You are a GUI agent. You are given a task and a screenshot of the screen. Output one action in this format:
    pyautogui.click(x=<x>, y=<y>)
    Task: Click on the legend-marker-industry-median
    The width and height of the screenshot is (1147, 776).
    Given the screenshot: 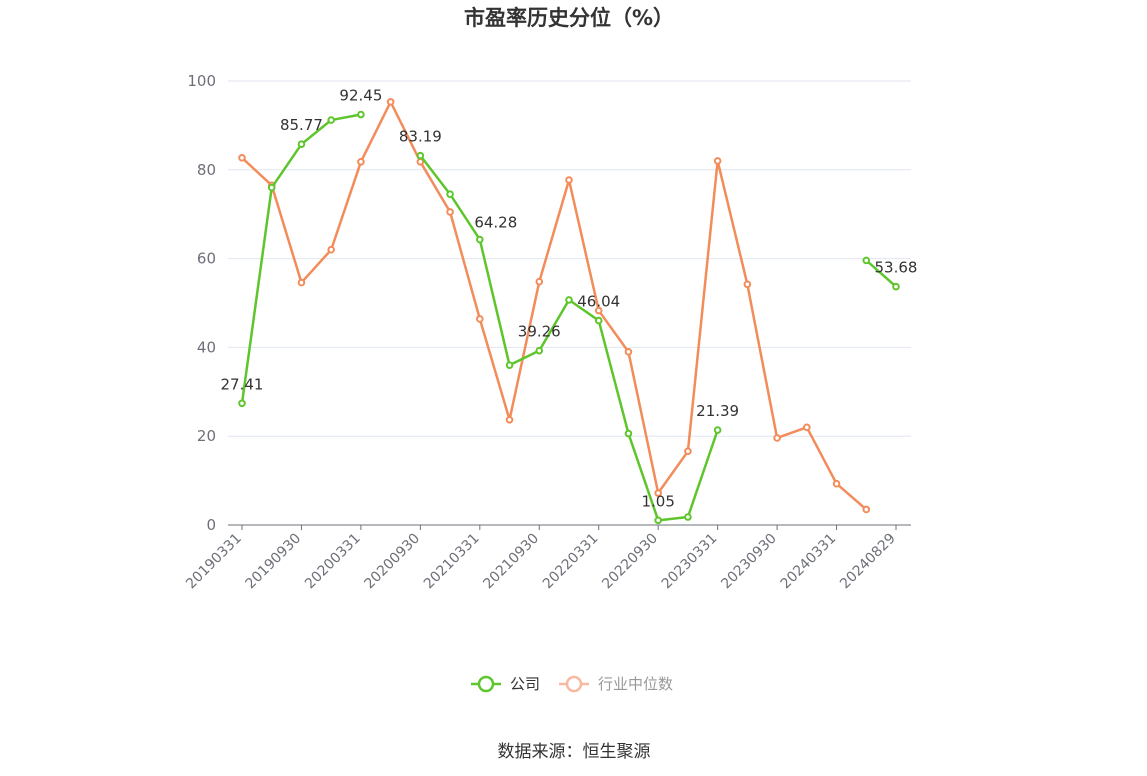 What is the action you would take?
    pyautogui.click(x=574, y=684)
    